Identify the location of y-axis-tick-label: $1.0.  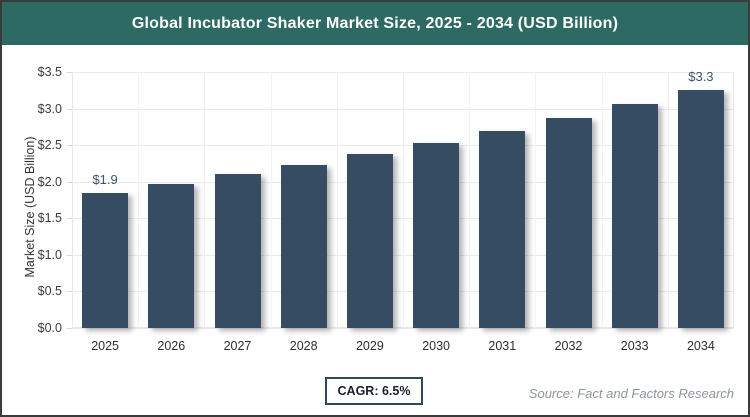
(49, 254).